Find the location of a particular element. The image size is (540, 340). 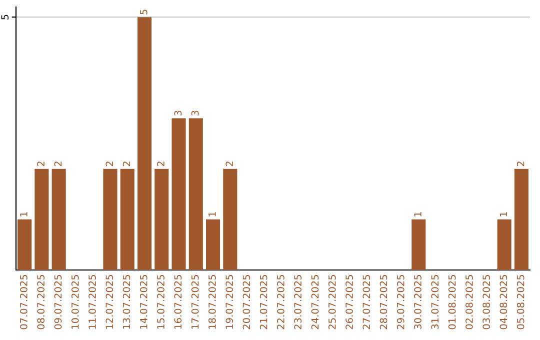

x-tick-label: 30.07.2025 is located at coordinates (418, 302).